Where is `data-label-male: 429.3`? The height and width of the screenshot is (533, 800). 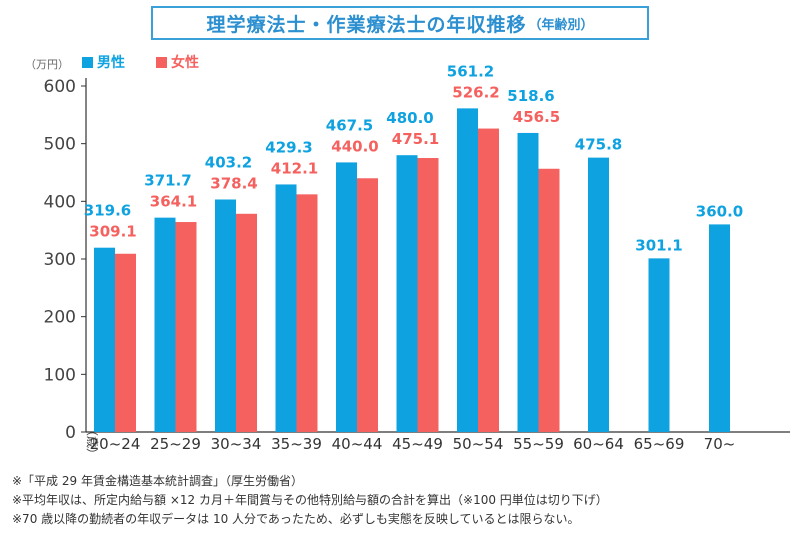
data-label-male: 429.3 is located at coordinates (288, 147).